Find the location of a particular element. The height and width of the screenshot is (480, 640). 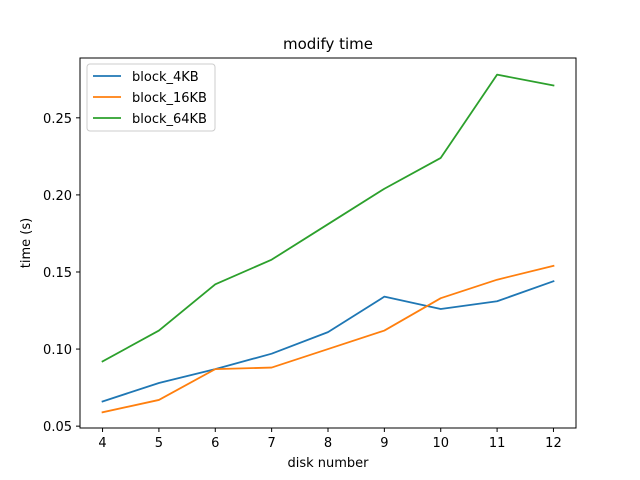

x-axis: 4 5 6 7 8 9 10 11 12 is located at coordinates (330, 439).